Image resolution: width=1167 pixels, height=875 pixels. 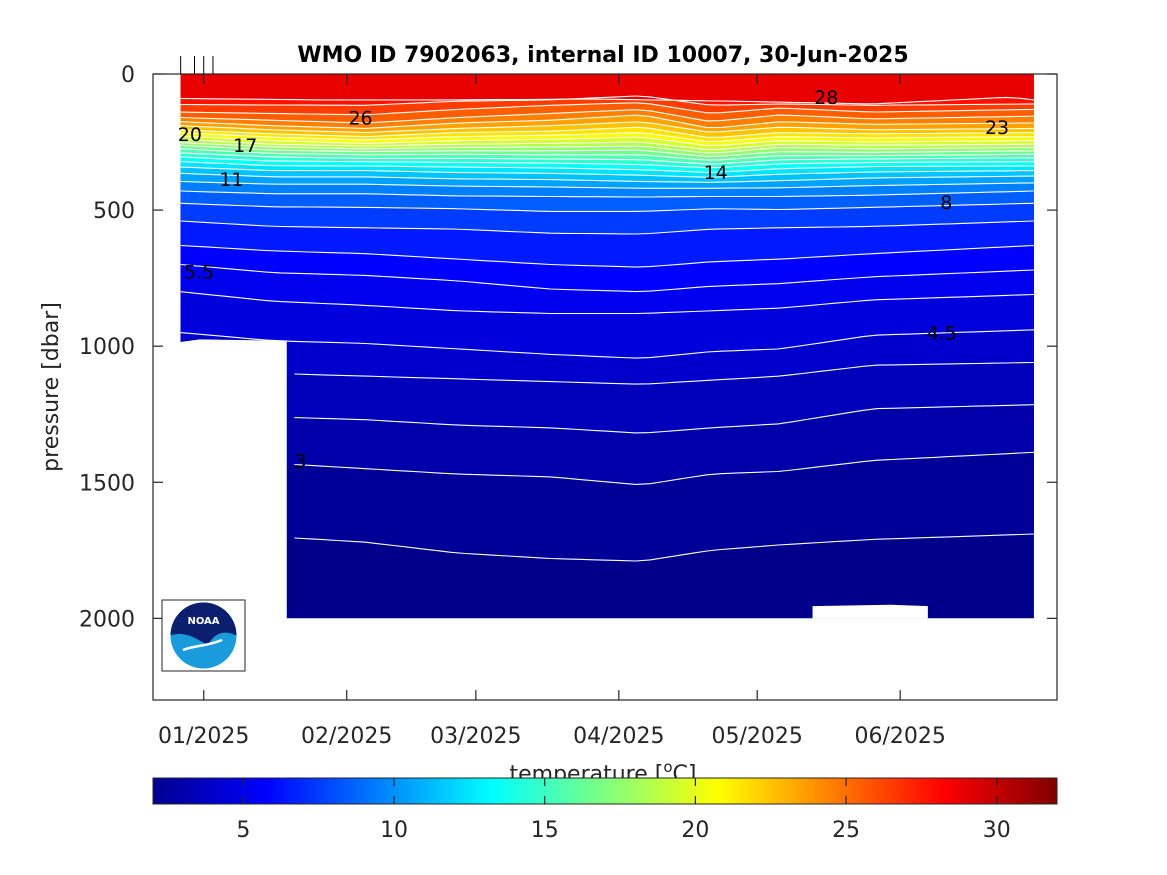 What do you see at coordinates (870, 611) in the screenshot?
I see `missing-data-notch` at bounding box center [870, 611].